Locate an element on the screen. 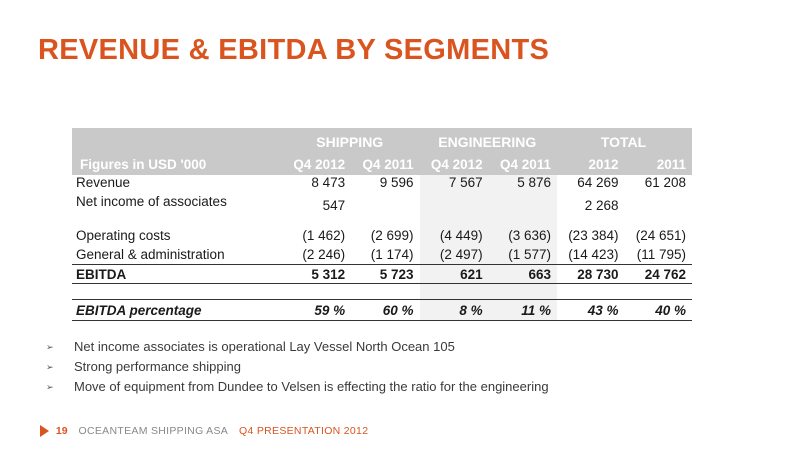 This screenshot has width=800, height=450. col-shipping-q4-2012: Q4 2012 is located at coordinates (317, 164).